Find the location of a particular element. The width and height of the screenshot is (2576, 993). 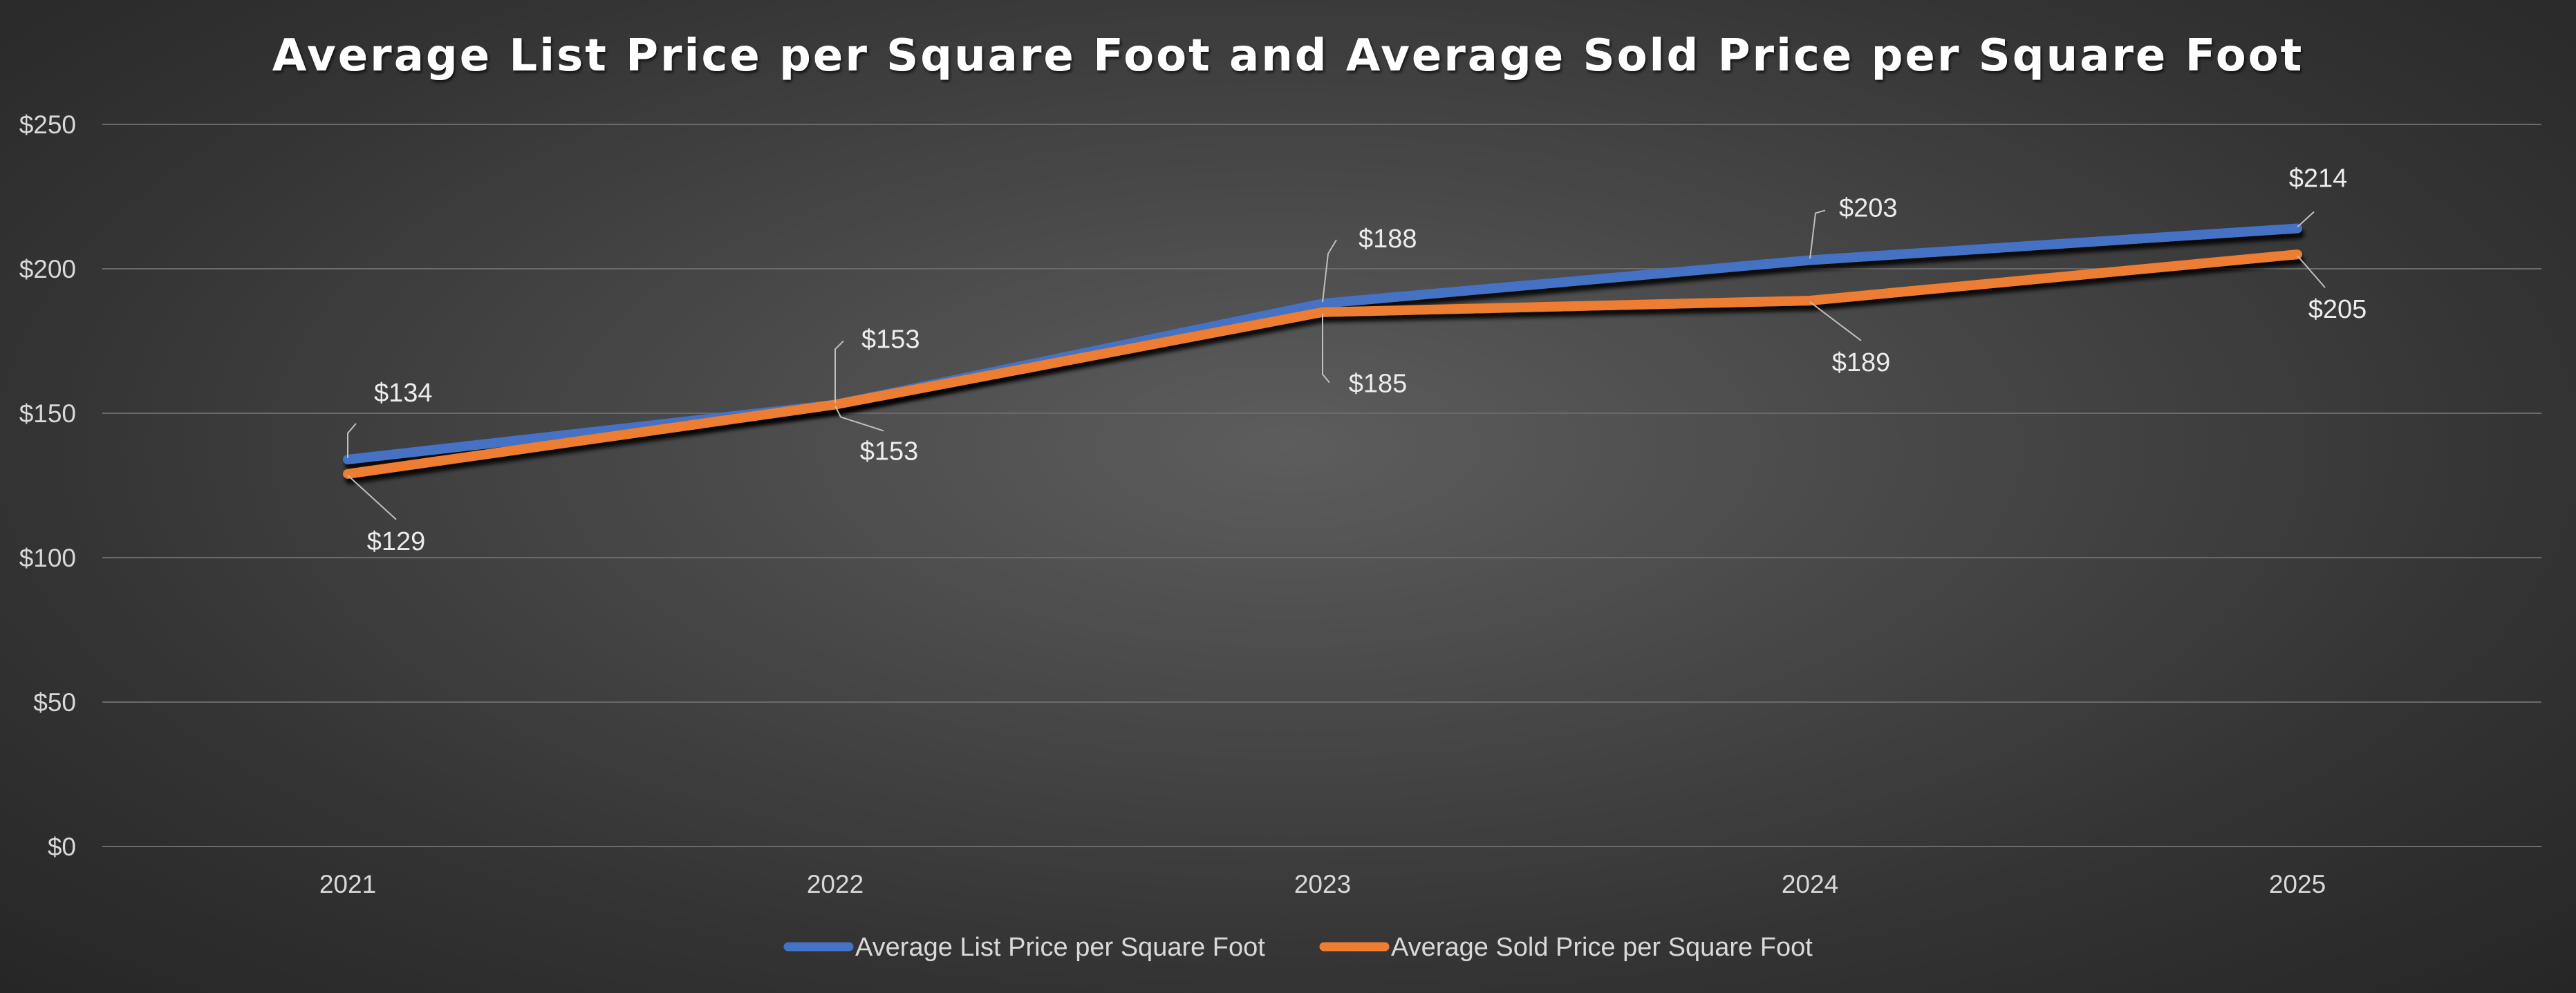

y-tick-label: $0 is located at coordinates (62, 847).